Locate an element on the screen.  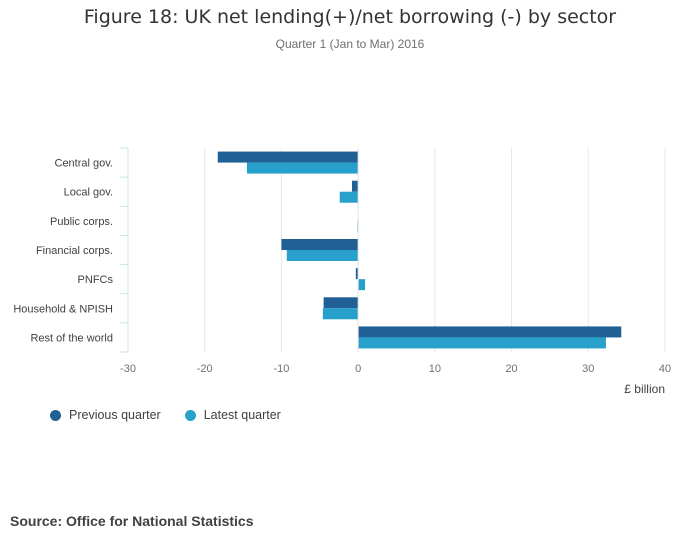
x-tick-label: 40 is located at coordinates (665, 369).